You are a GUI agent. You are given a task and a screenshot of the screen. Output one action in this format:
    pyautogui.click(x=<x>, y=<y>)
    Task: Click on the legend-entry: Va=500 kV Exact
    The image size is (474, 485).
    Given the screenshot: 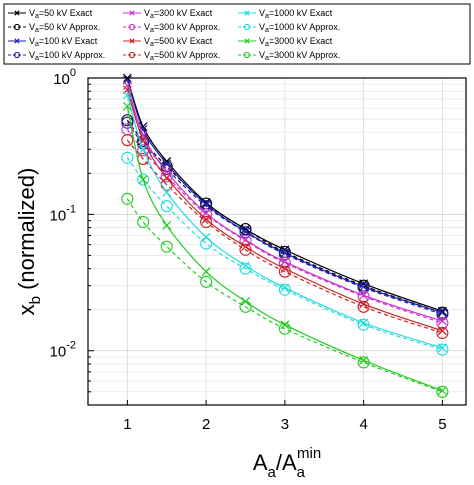 What is the action you would take?
    pyautogui.click(x=168, y=42)
    